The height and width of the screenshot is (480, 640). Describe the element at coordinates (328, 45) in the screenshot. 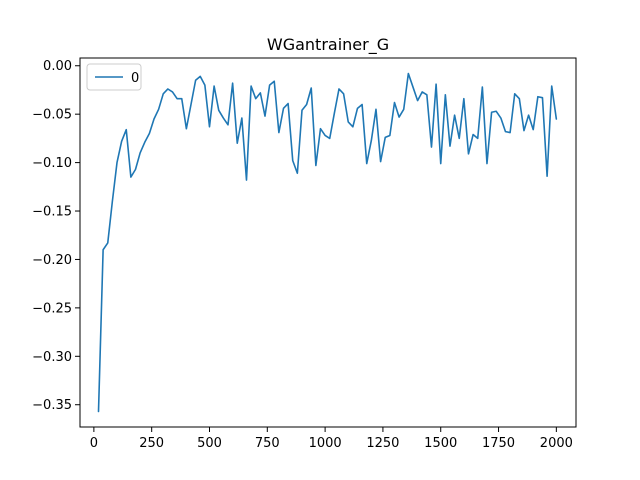

I see `chart-title: WGantrainer_G` at that location.